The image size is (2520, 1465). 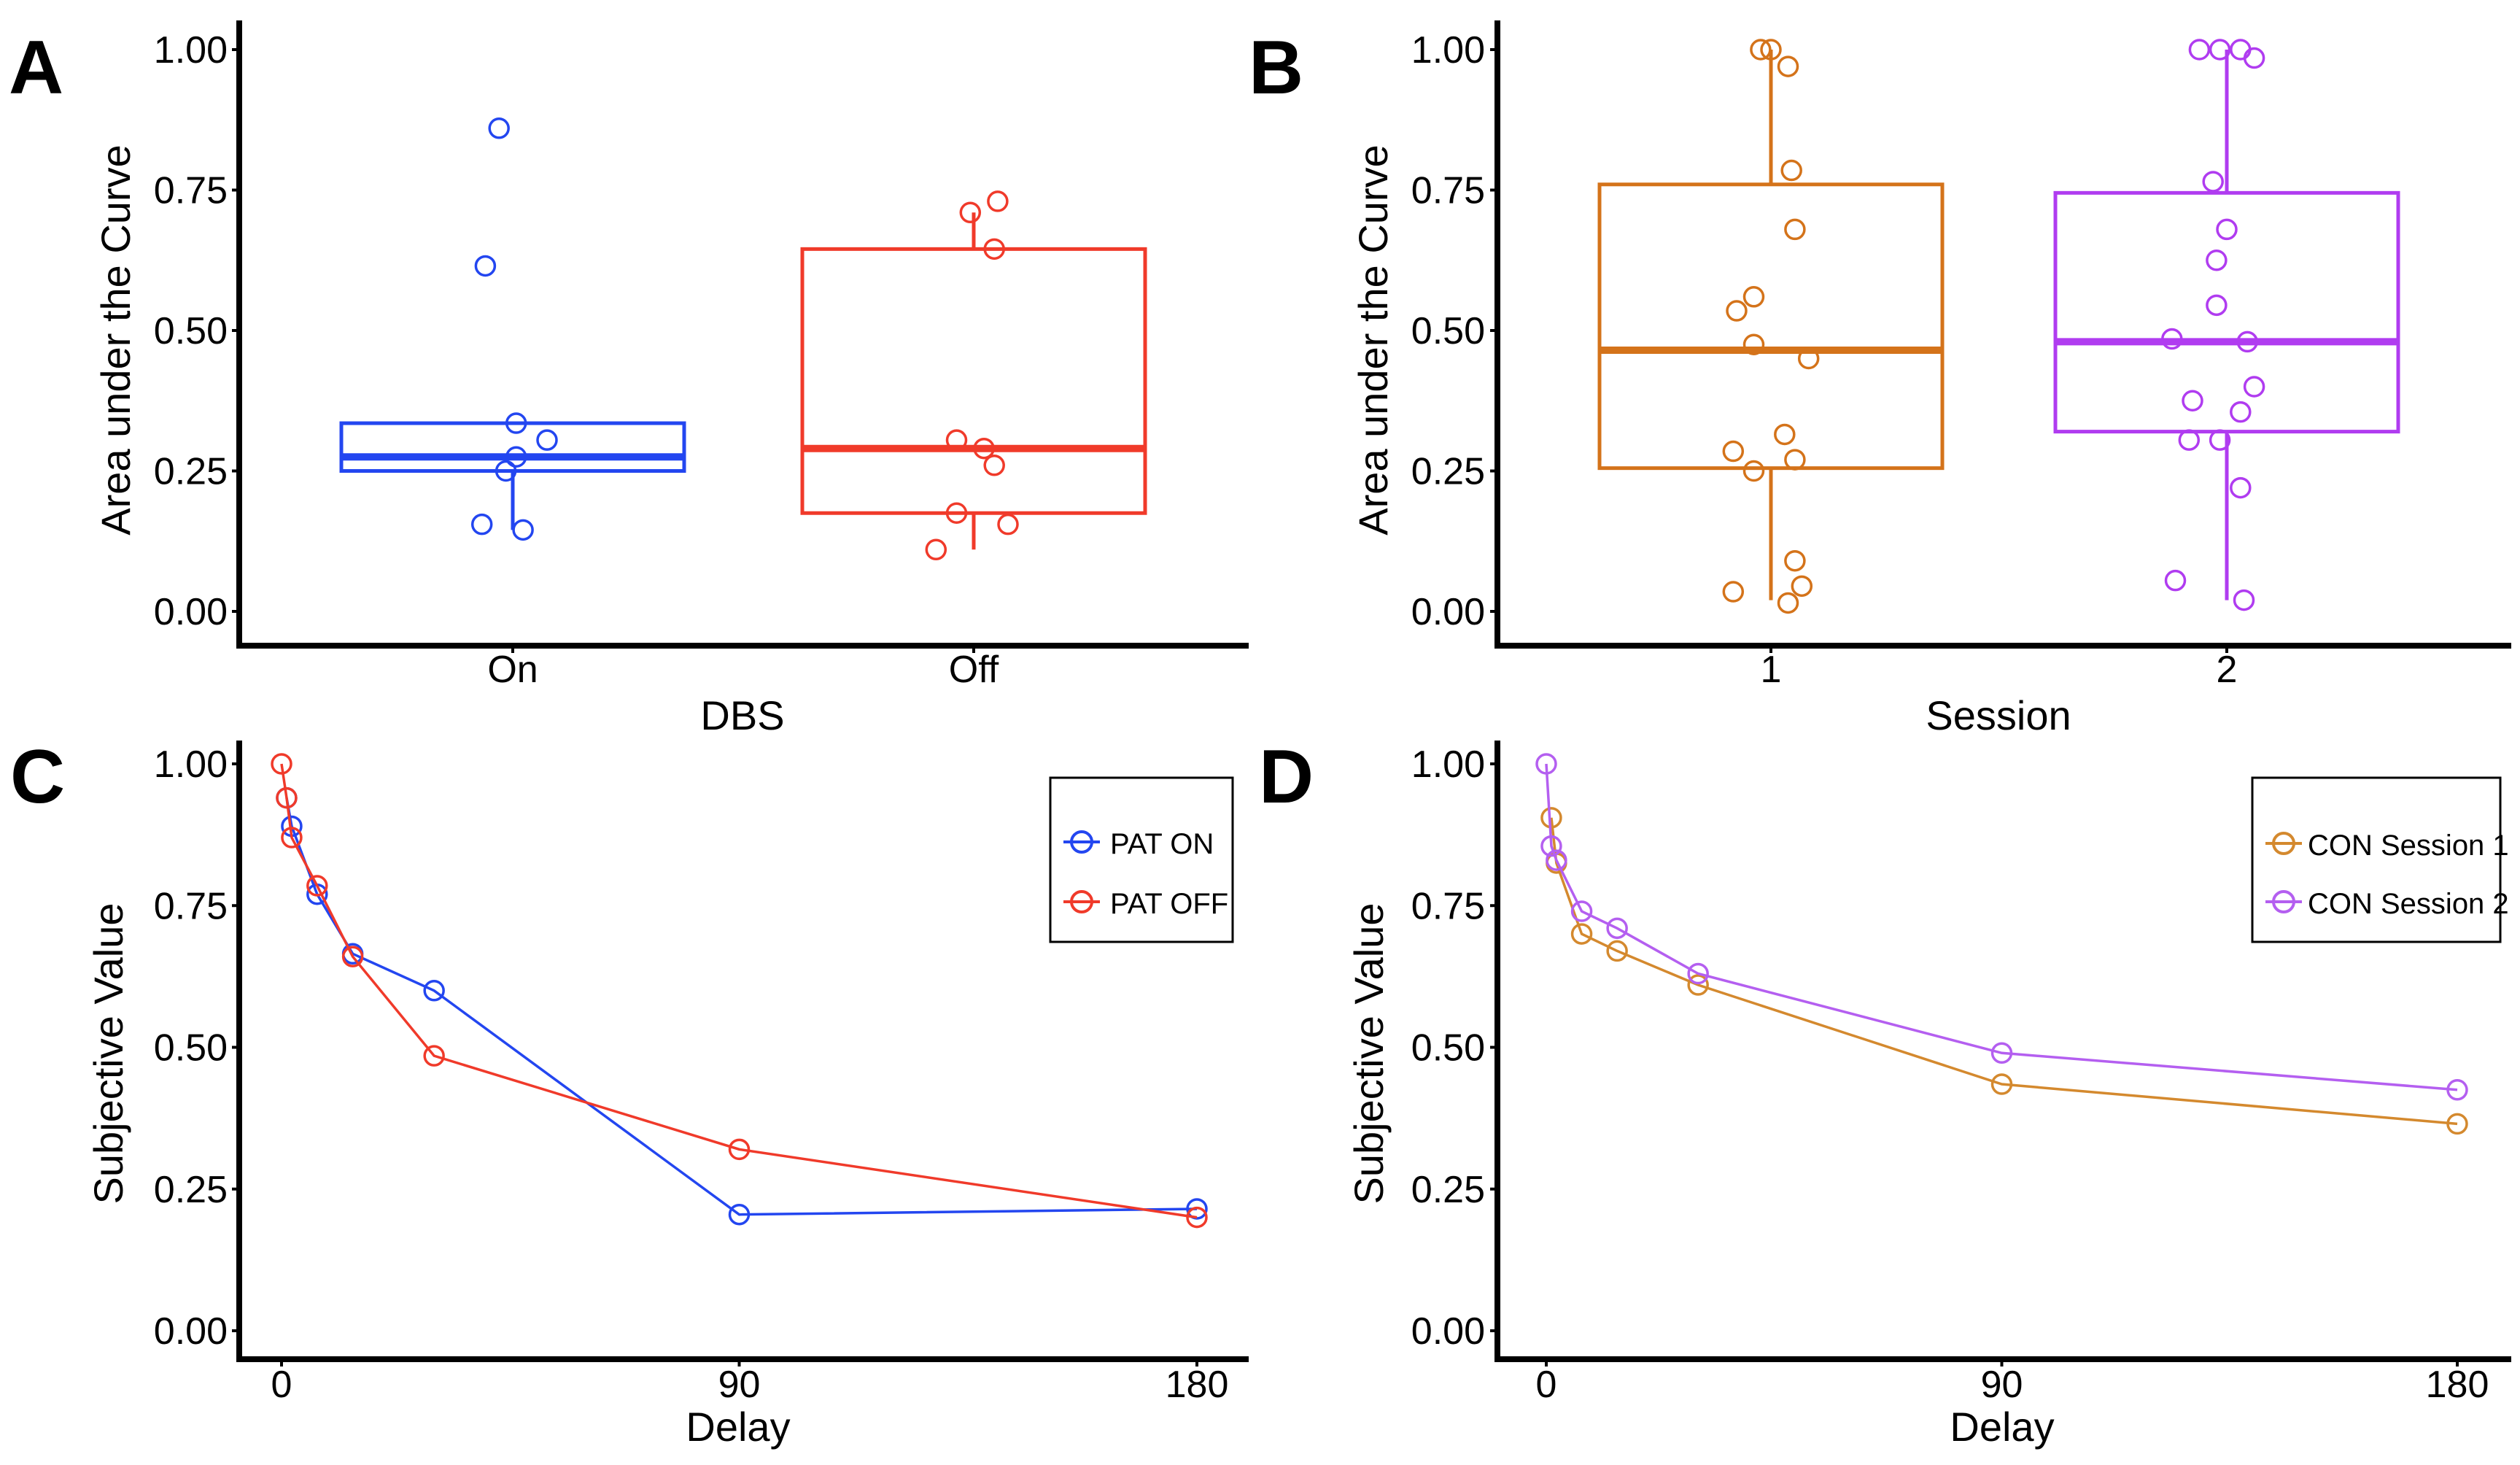 I want to click on legend-label: PAT OFF, so click(x=1169, y=904).